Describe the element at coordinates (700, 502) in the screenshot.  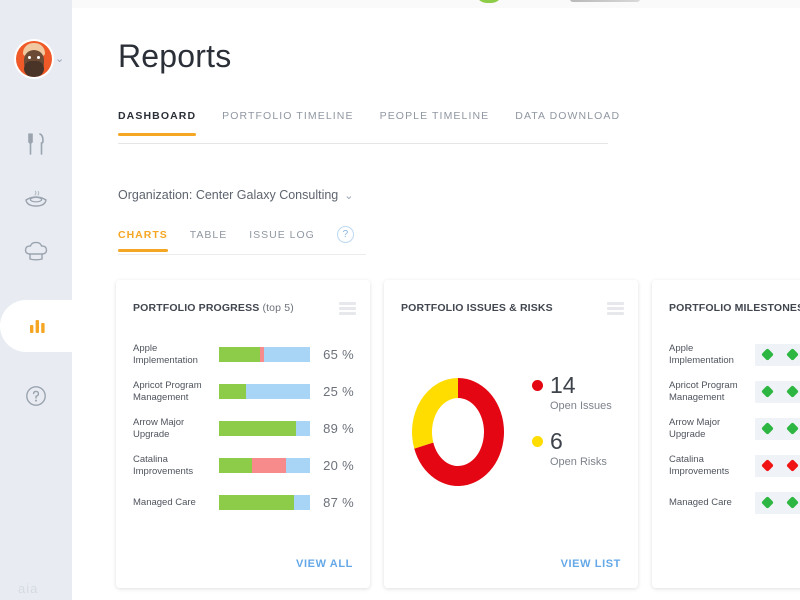
I see `milestone-label: Managed Care` at that location.